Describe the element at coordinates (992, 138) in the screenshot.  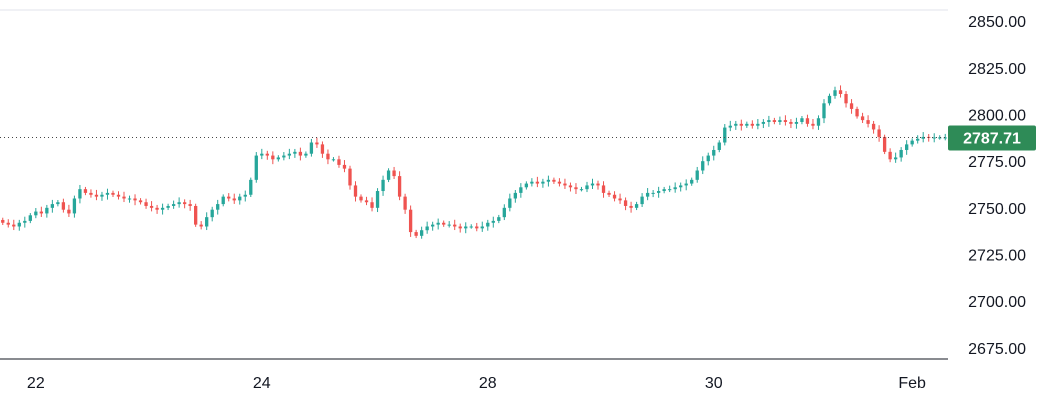
I see `last-price-badge` at that location.